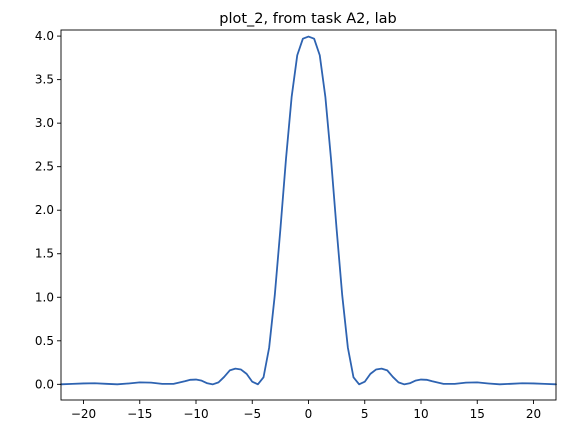 The height and width of the screenshot is (428, 578). What do you see at coordinates (477, 414) in the screenshot?
I see `x-tick-label: 15` at bounding box center [477, 414].